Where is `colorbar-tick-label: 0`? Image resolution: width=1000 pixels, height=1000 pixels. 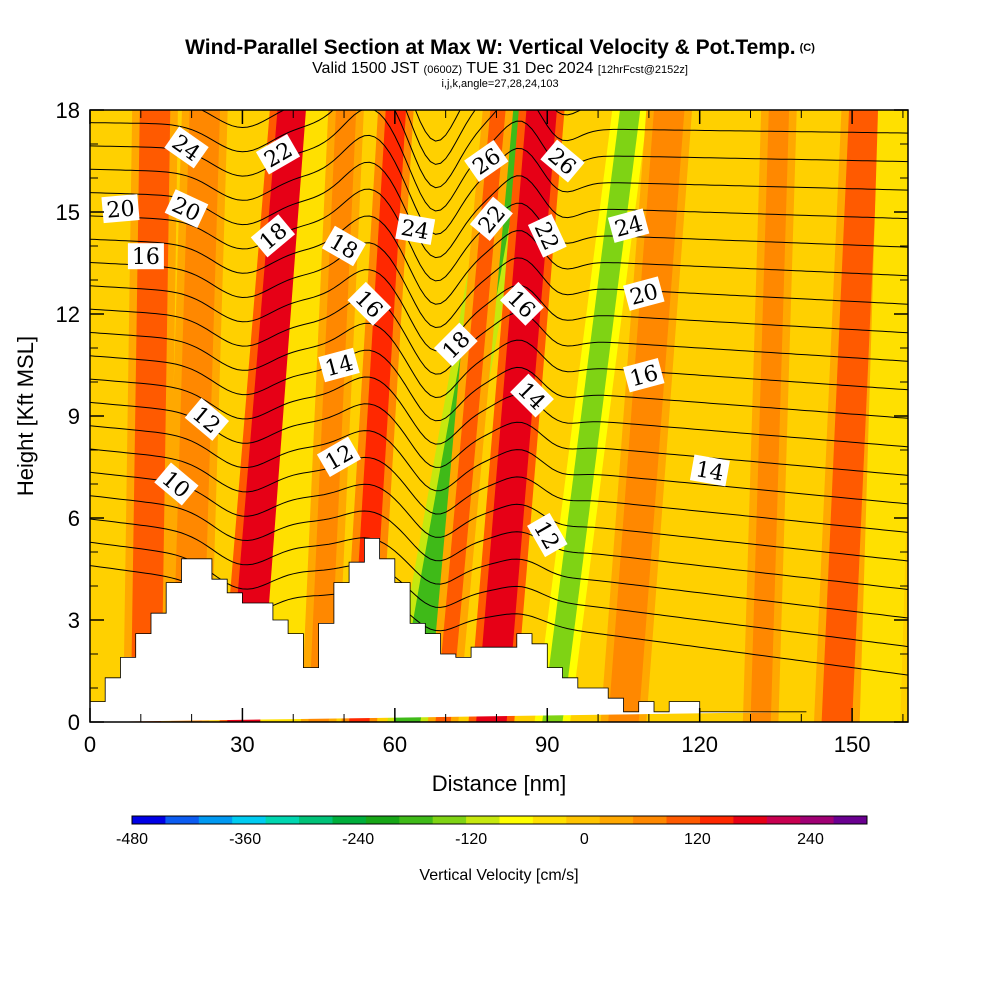
colorbar-tick-label: 0 is located at coordinates (584, 839).